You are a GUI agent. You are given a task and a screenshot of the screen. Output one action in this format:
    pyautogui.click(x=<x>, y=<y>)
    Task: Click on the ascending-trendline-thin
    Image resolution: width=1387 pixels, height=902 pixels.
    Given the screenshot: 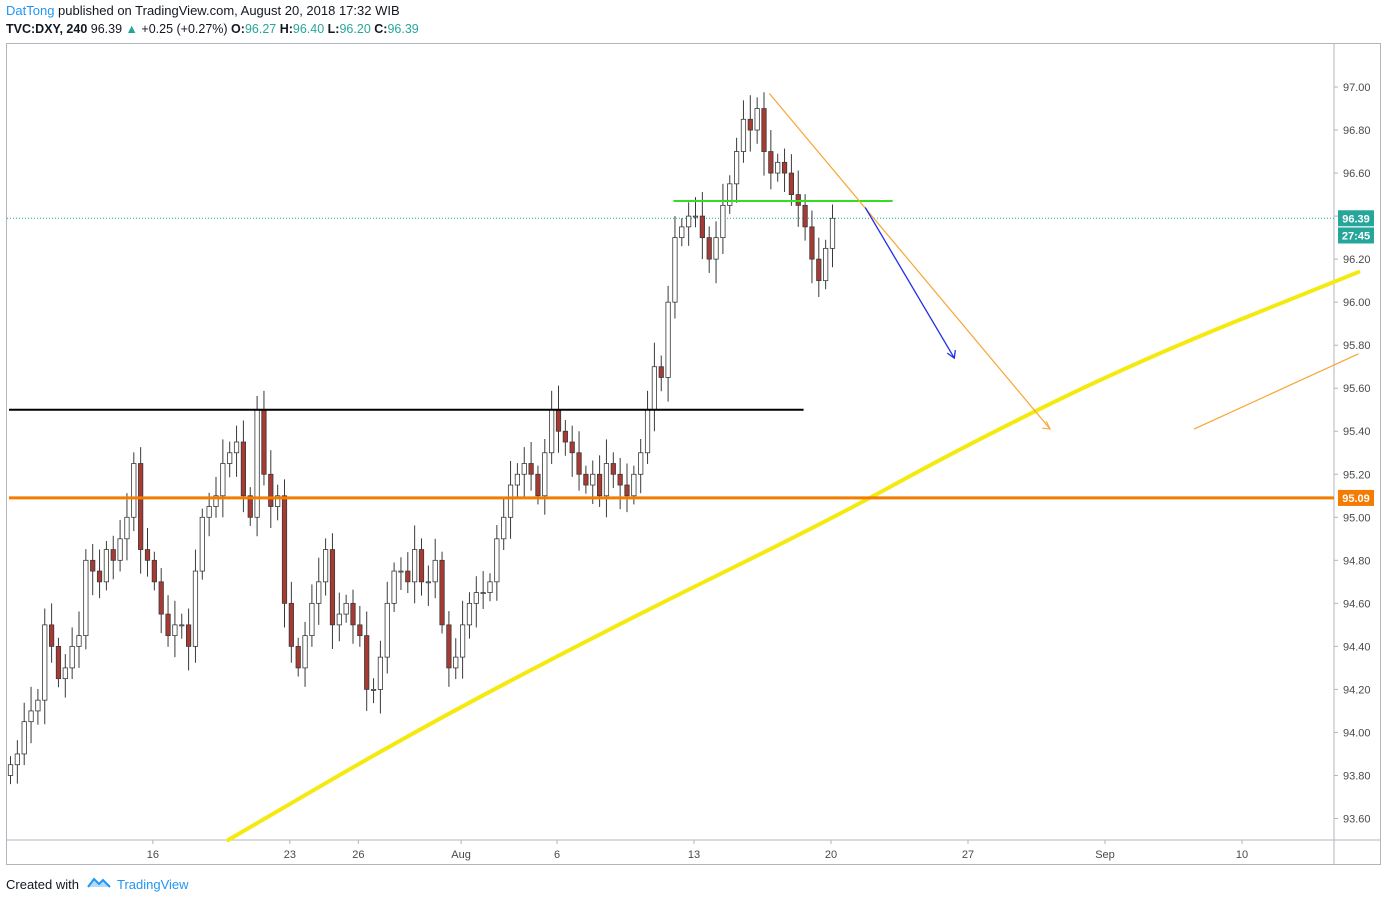 What is the action you would take?
    pyautogui.click(x=1276, y=391)
    